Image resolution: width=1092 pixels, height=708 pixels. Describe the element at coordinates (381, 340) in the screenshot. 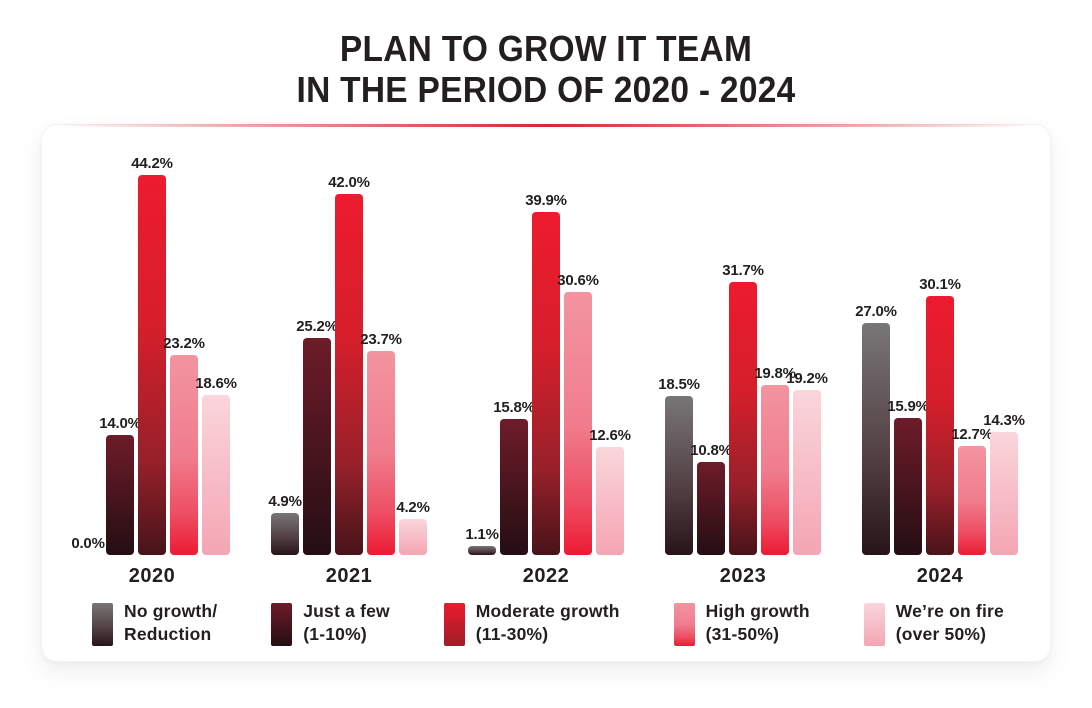

I see `bar-value-label-high-growth-2021: 23.7%` at that location.